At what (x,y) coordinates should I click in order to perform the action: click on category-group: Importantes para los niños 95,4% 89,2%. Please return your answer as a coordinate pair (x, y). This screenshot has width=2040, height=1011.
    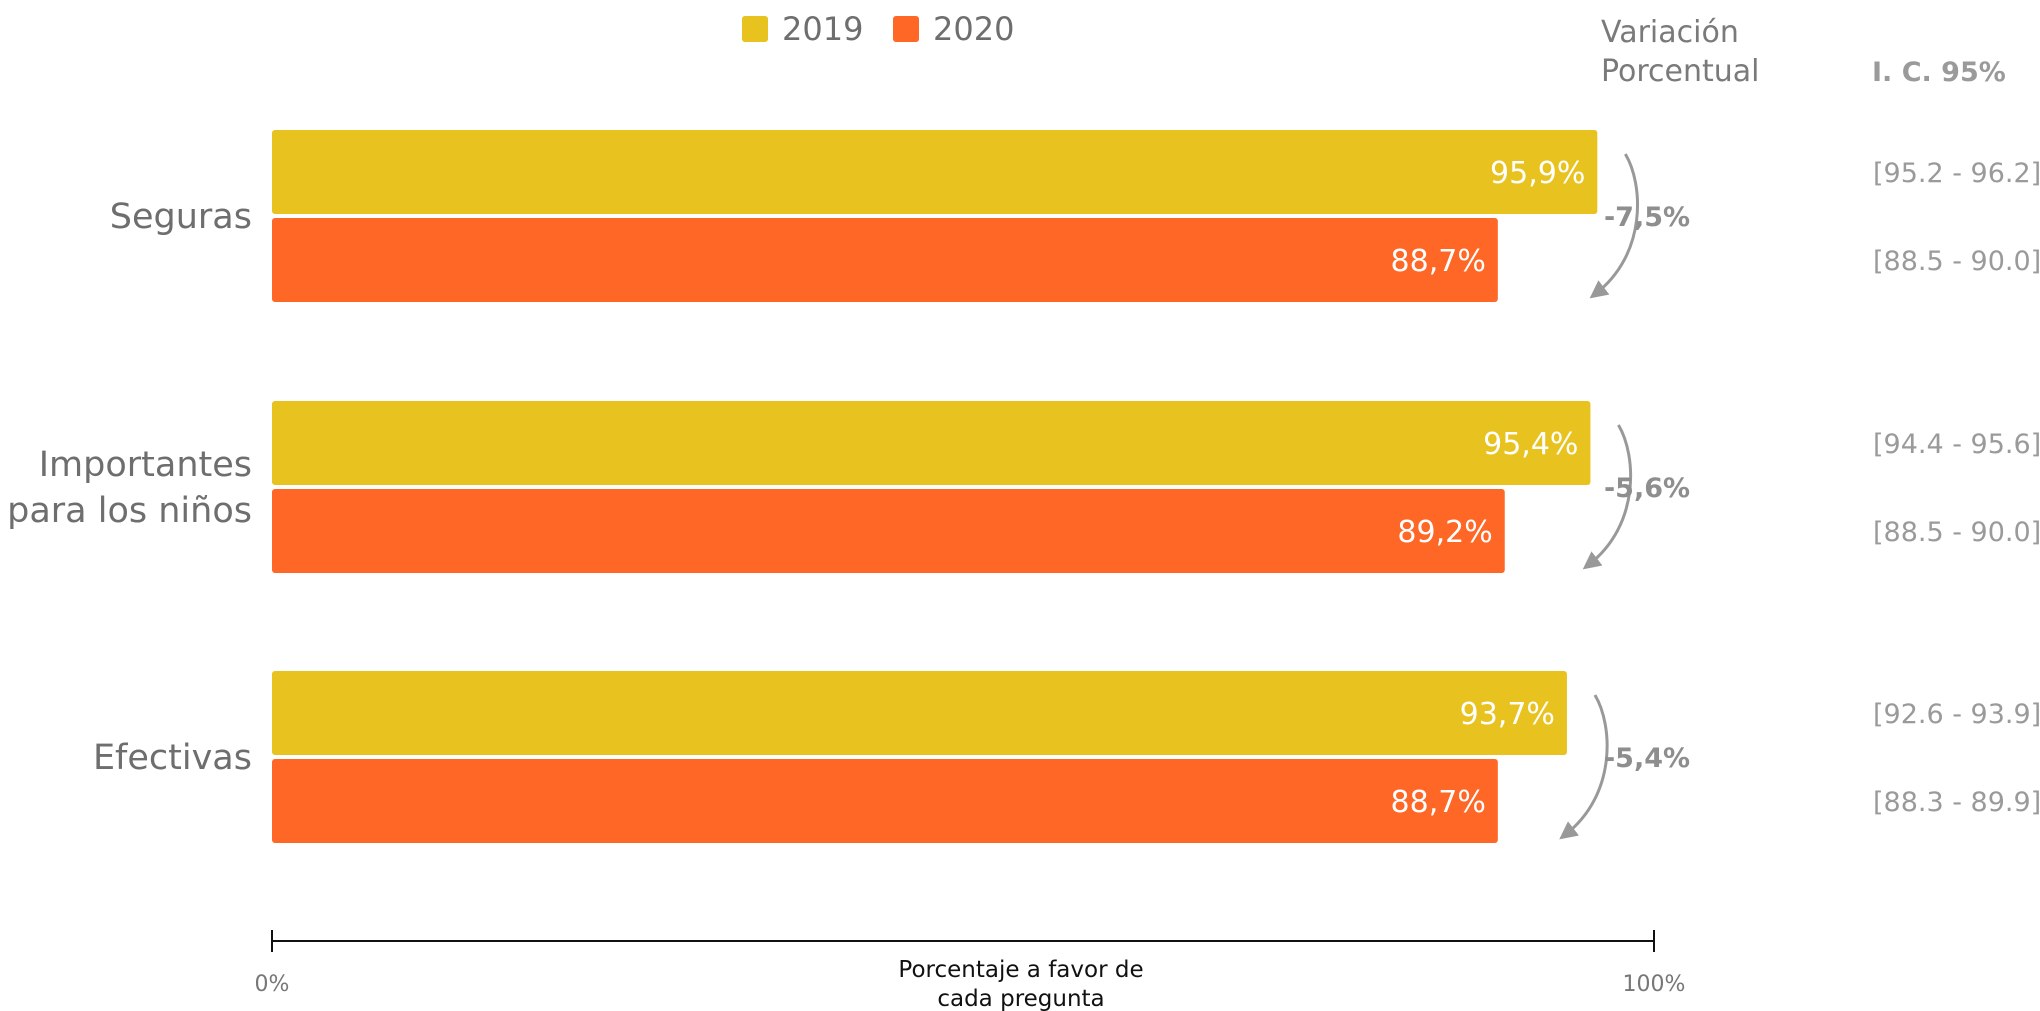
    Looking at the image, I should click on (799, 487).